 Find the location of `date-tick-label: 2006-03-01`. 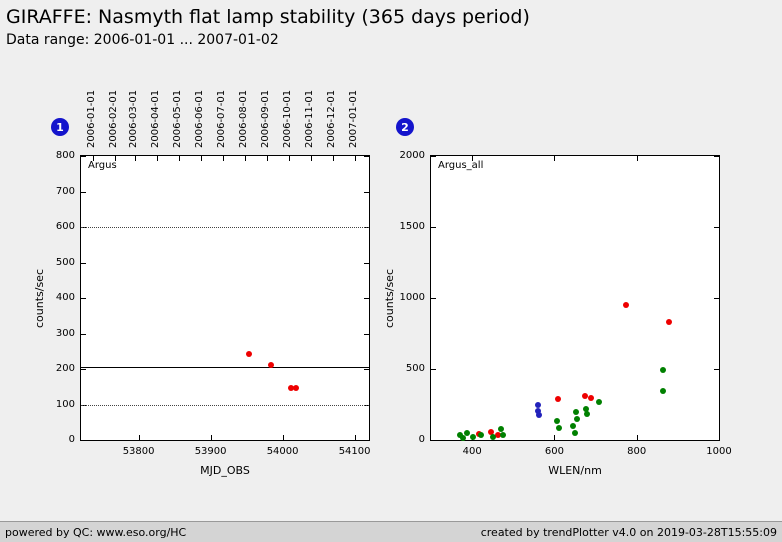

date-tick-label: 2006-03-01 is located at coordinates (133, 118).